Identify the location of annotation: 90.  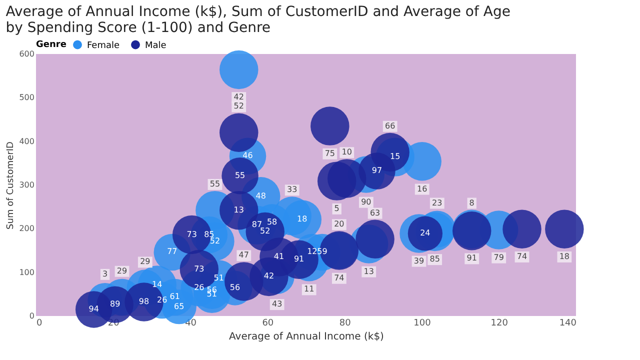
(366, 201).